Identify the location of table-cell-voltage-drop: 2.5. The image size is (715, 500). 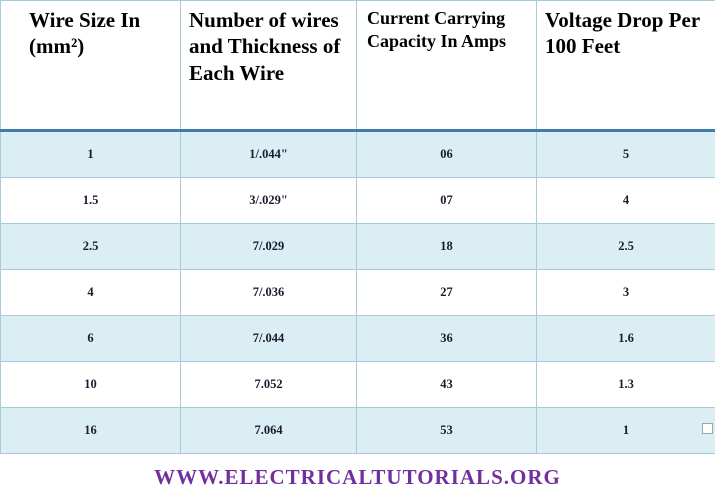
(626, 247).